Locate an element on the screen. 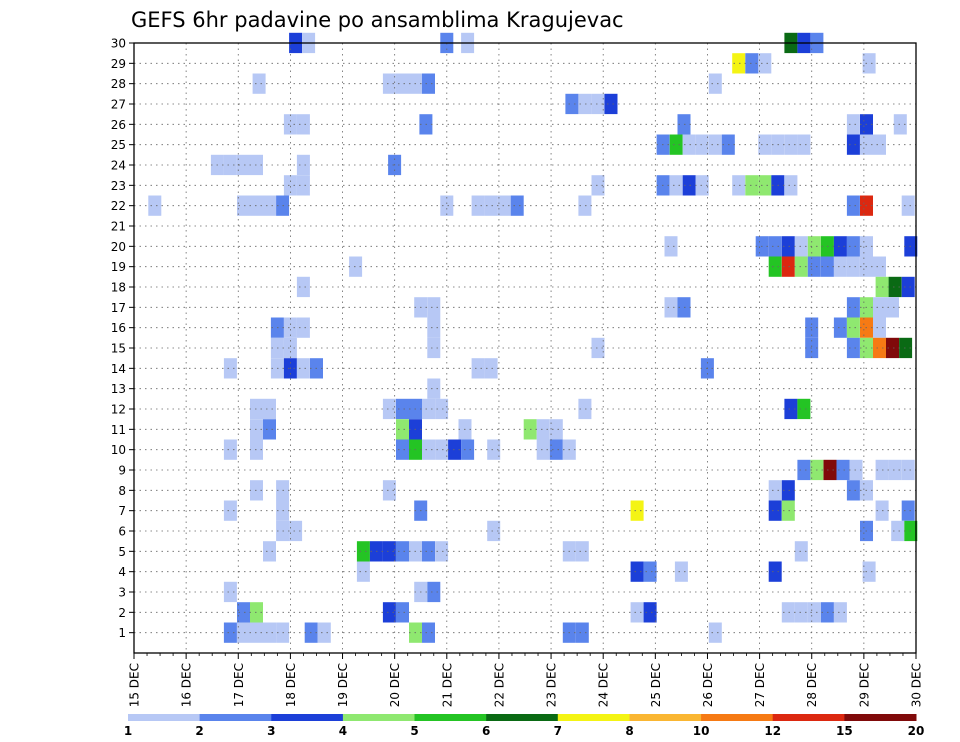 Image resolution: width=960 pixels, height=742 pixels. y-tick-label: 24 is located at coordinates (118, 166).